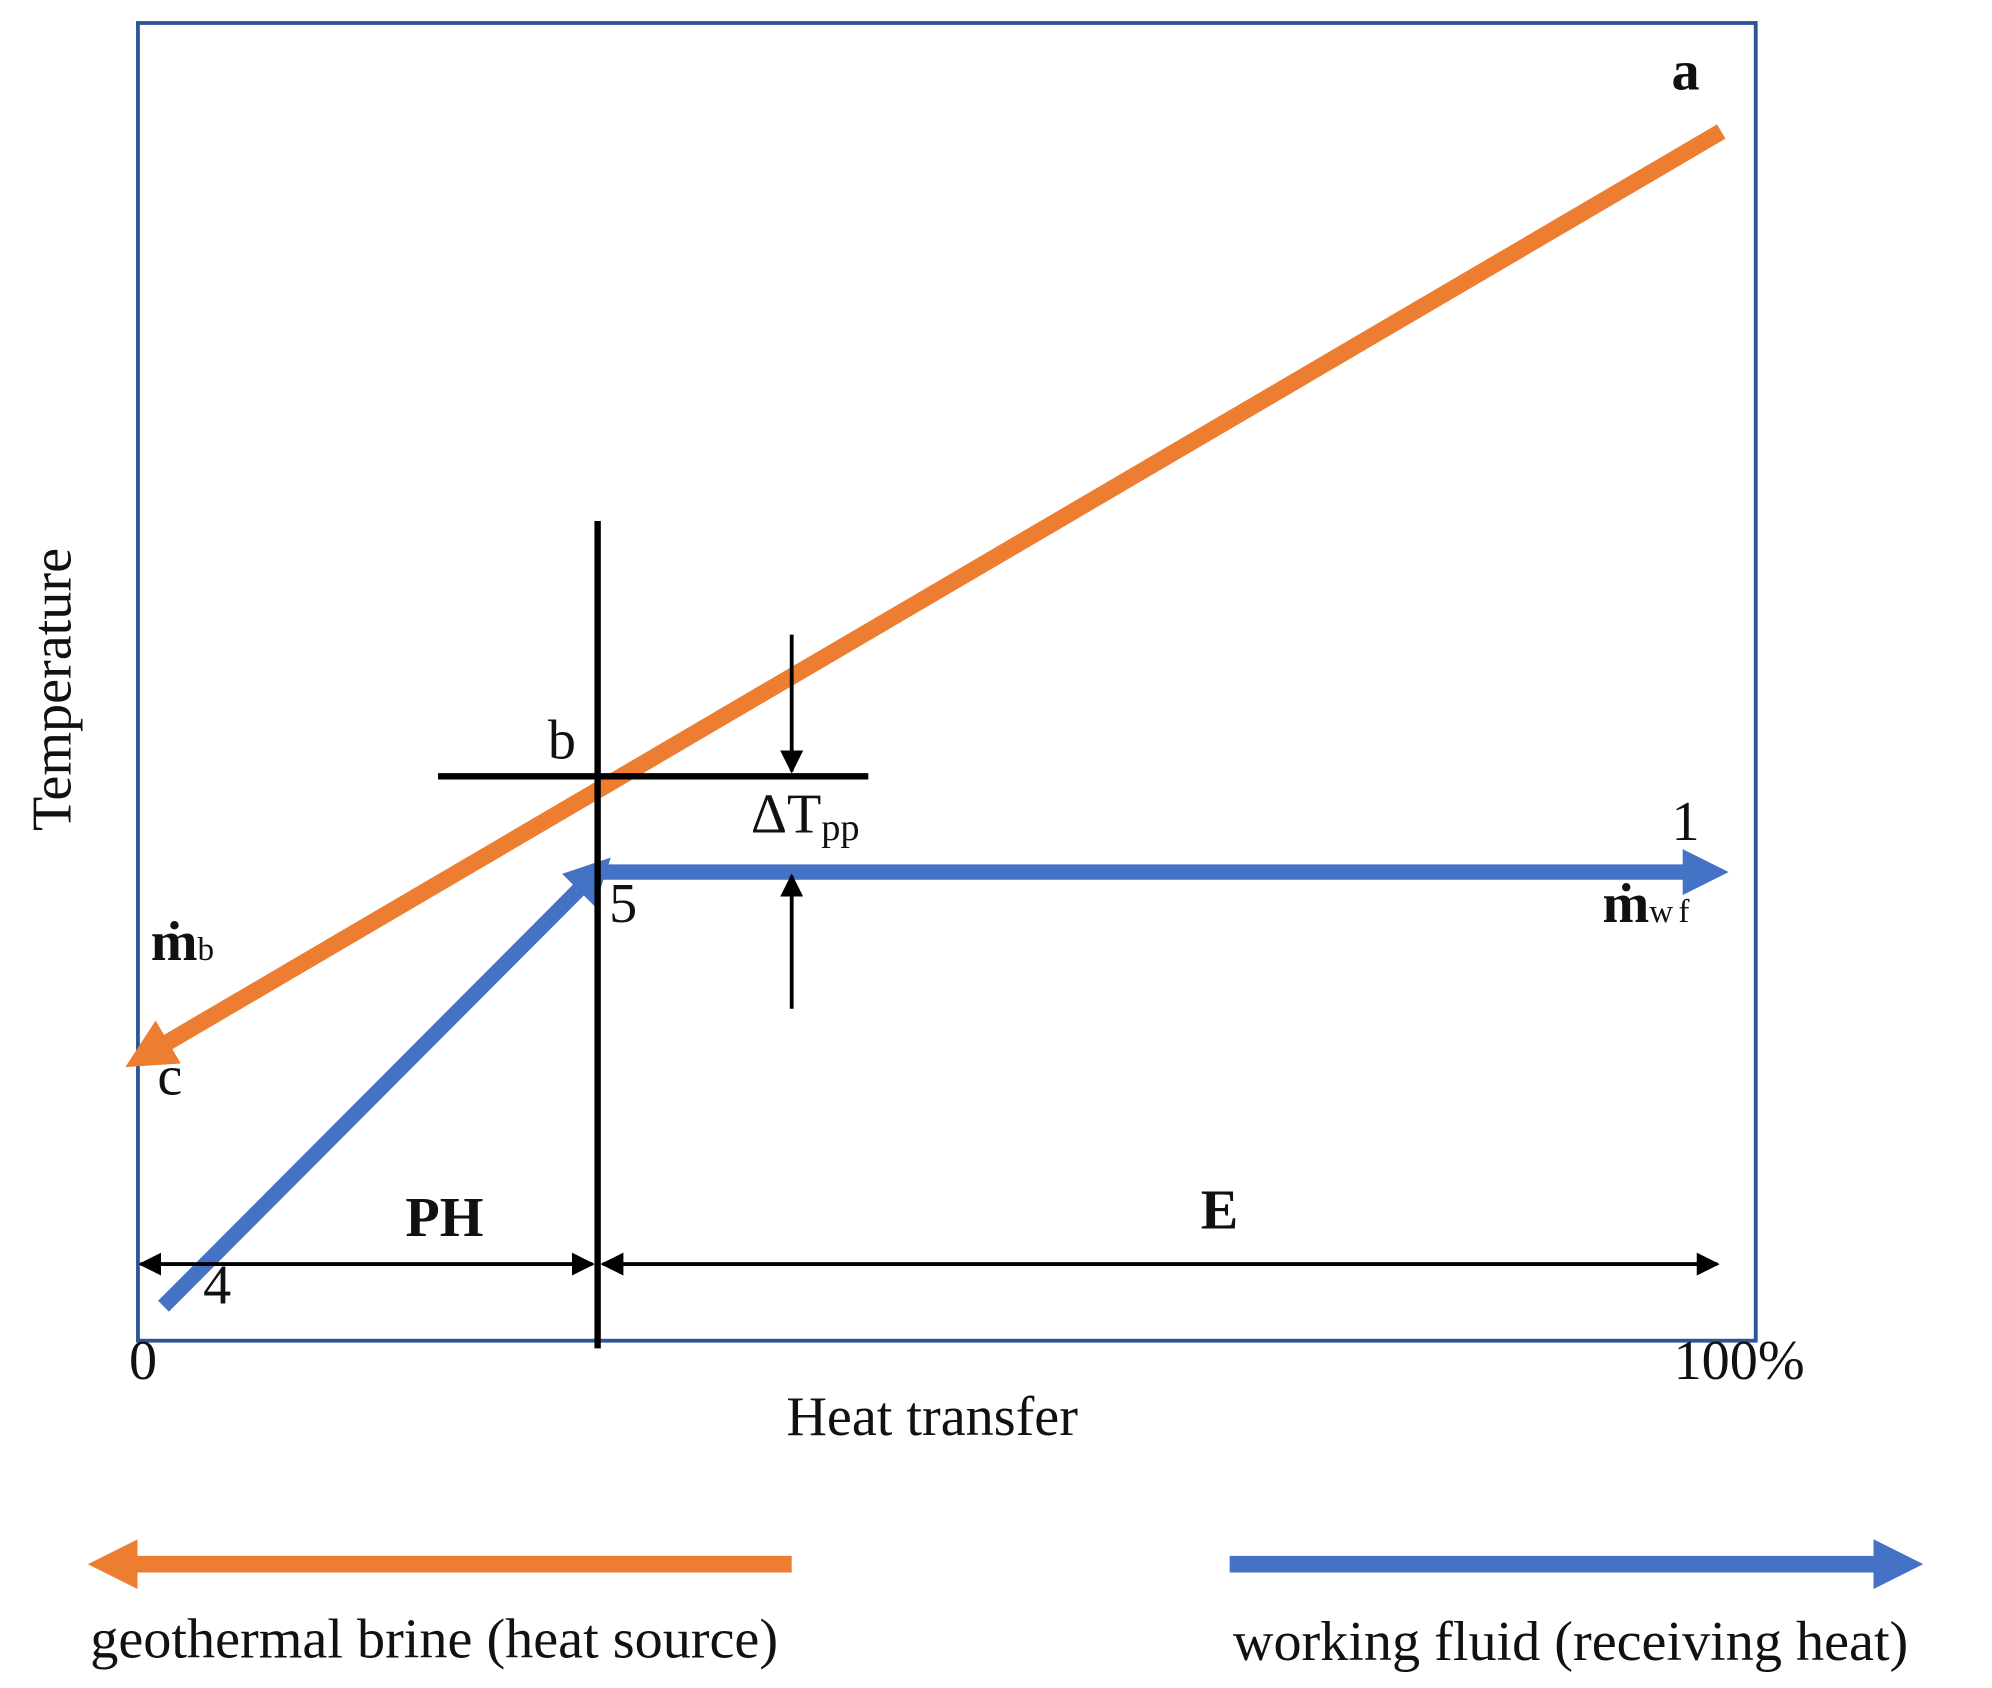  I want to click on point-label: 5, so click(623, 904).